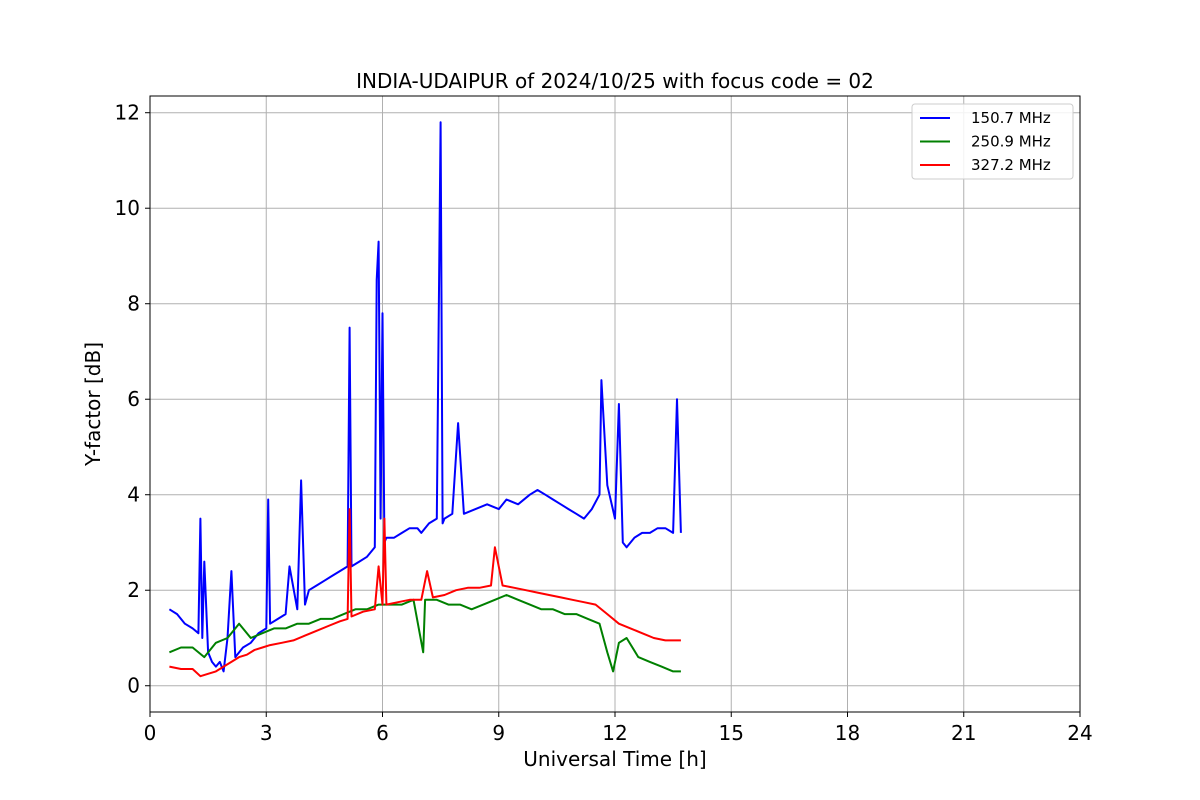  I want to click on legend: 150.7 MHz 250.9 MHz 327.2 MHz, so click(992, 141).